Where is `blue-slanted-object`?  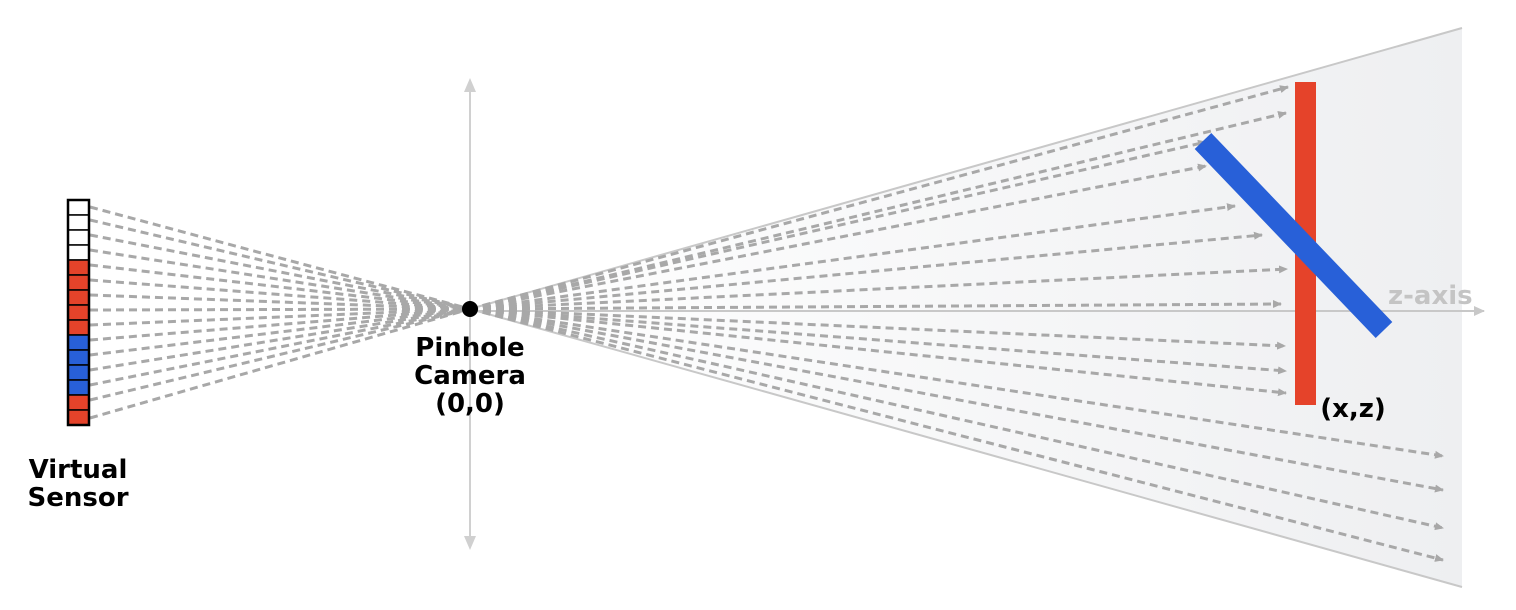 blue-slanted-object is located at coordinates (1293, 235).